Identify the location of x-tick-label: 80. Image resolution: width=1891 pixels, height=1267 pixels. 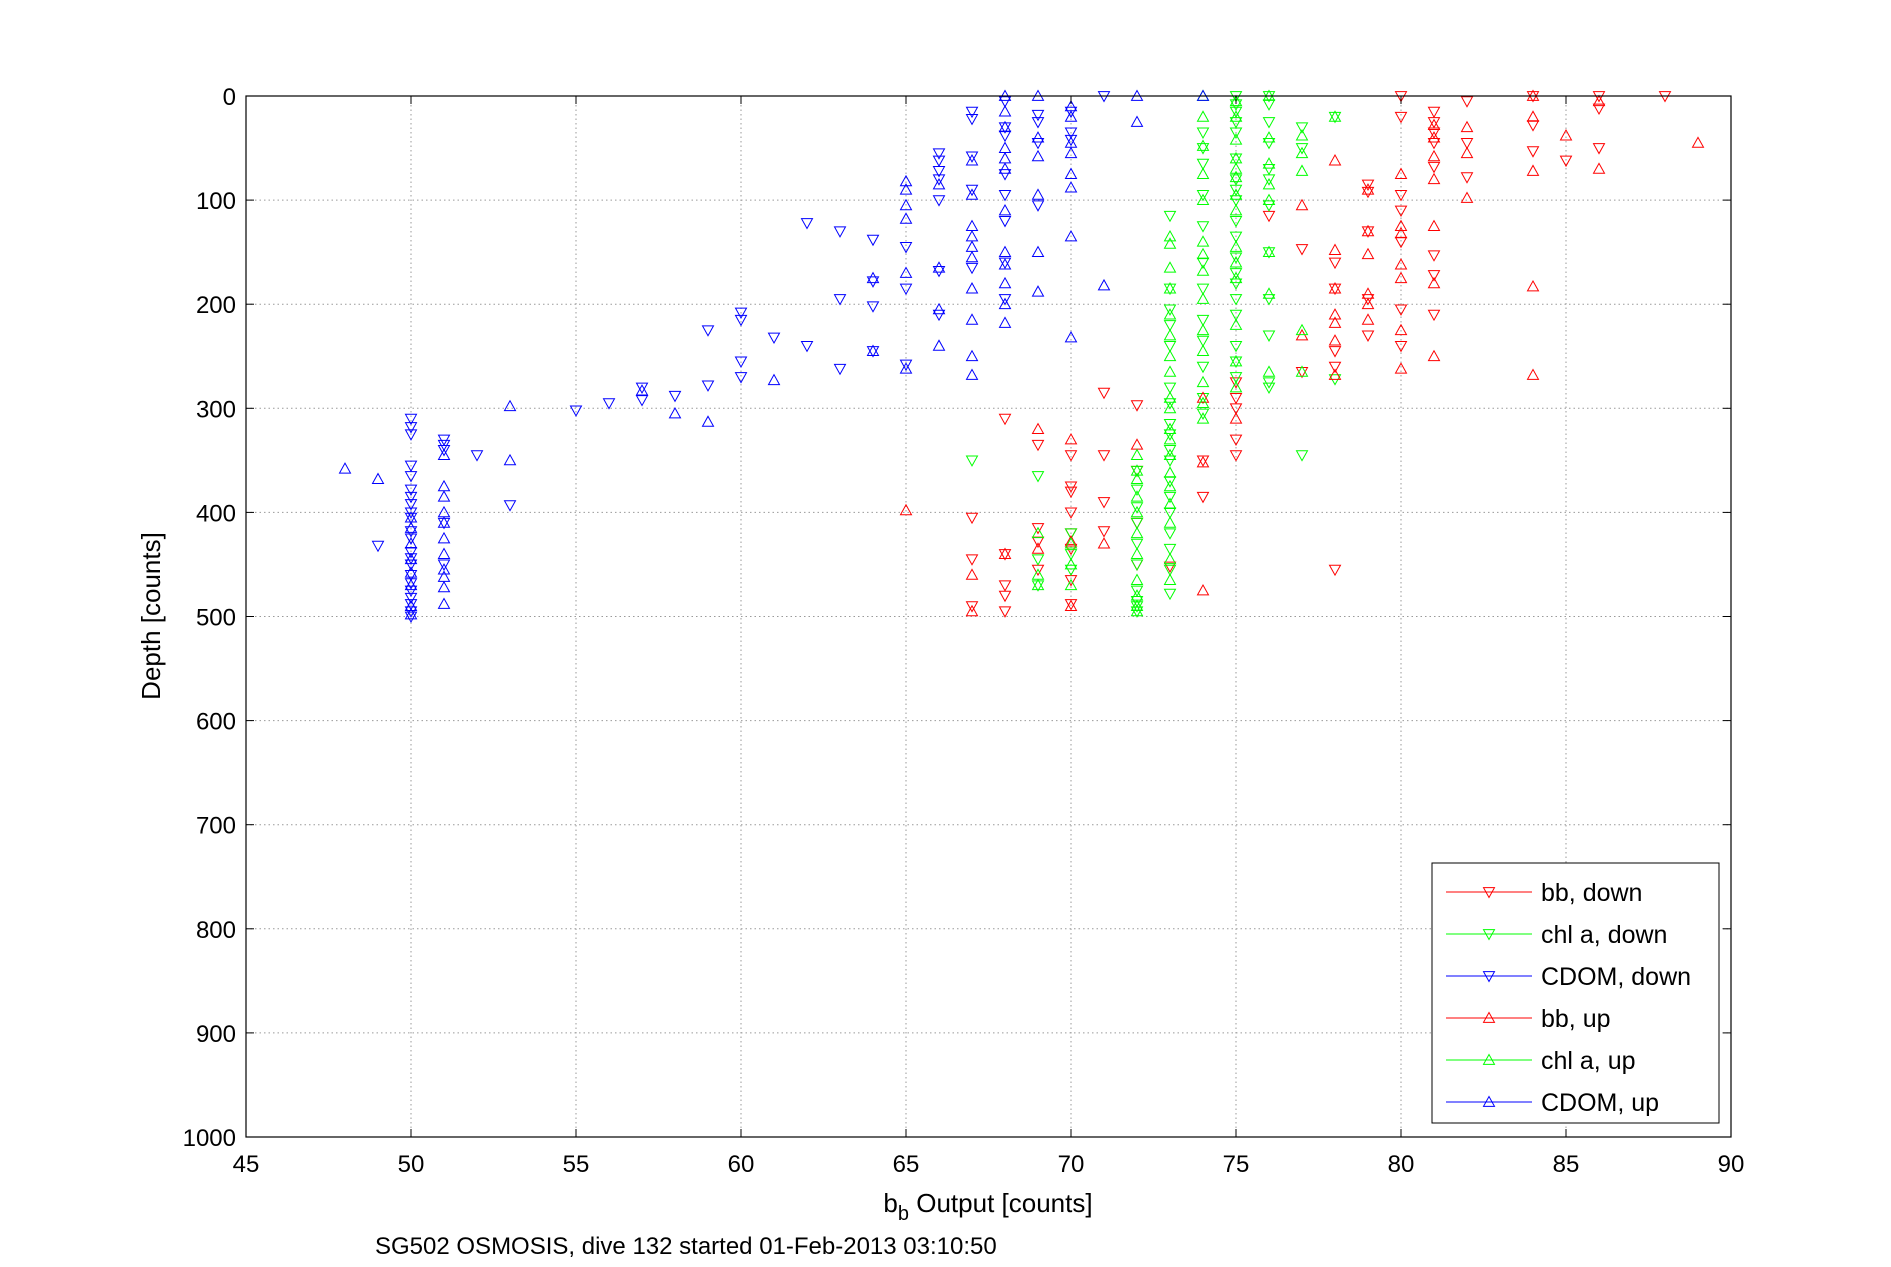
(1401, 1164).